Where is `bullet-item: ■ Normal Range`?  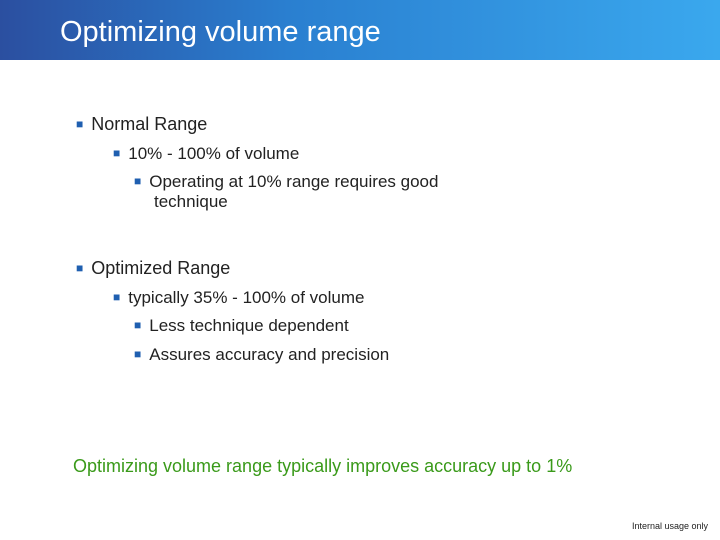
bullet-item: ■ Normal Range is located at coordinates (141, 124).